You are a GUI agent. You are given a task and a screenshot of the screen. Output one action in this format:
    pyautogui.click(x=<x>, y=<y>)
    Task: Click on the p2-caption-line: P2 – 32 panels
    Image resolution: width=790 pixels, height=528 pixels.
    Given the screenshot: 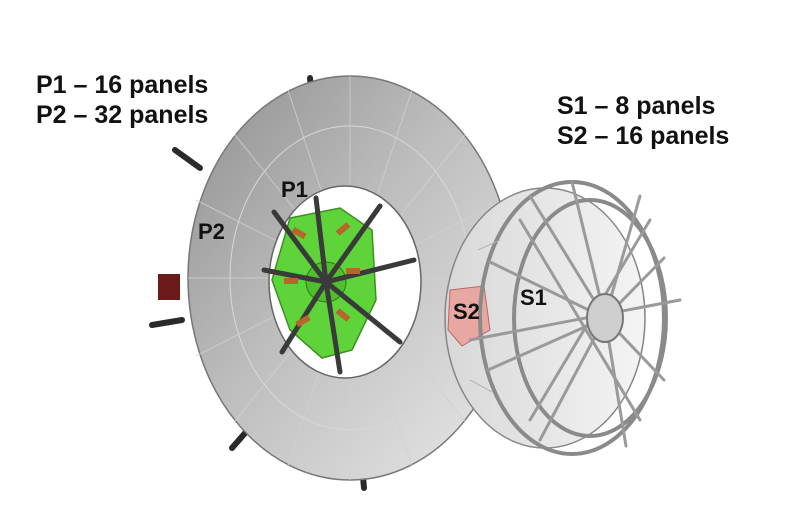 What is the action you would take?
    pyautogui.click(x=122, y=115)
    